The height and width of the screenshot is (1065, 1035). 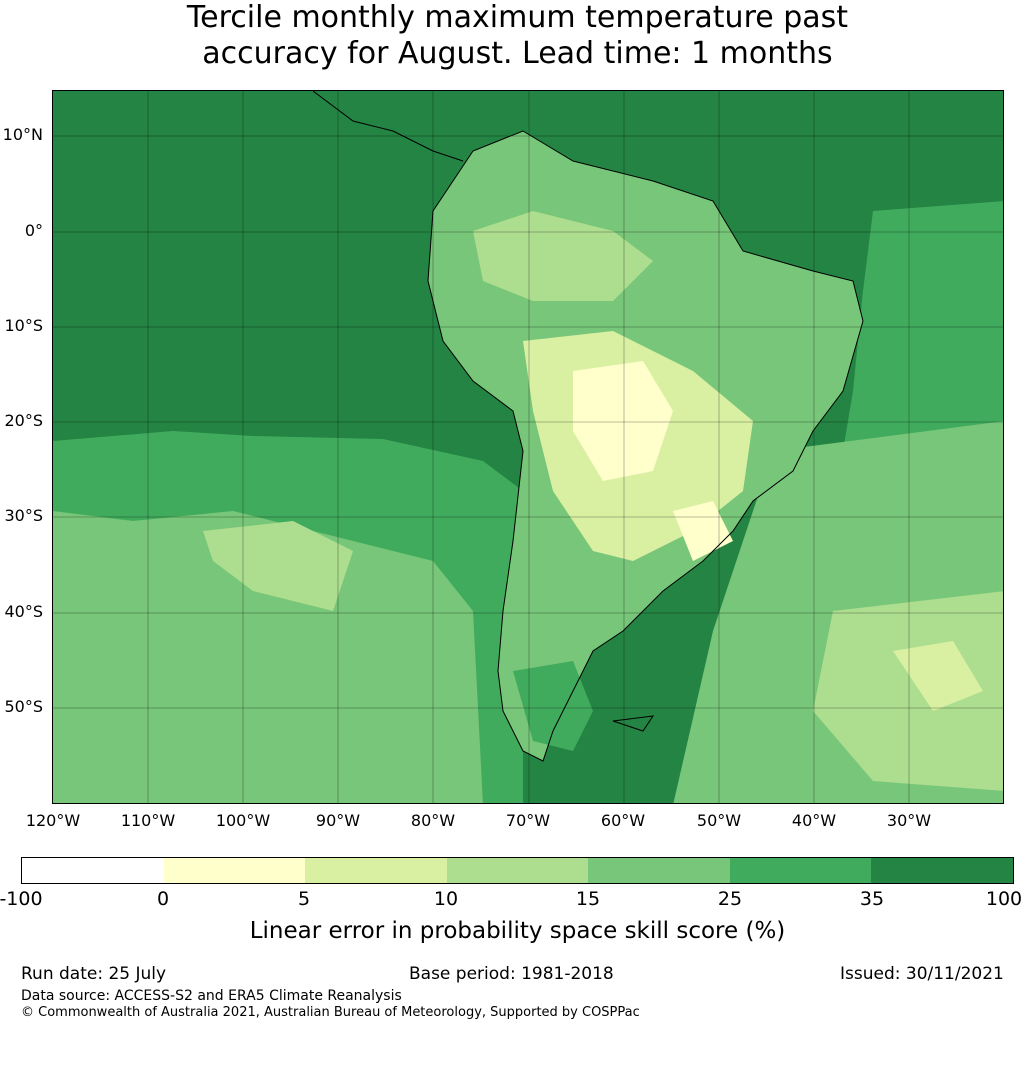 I want to click on lon-label-70w: 70°W, so click(x=528, y=820).